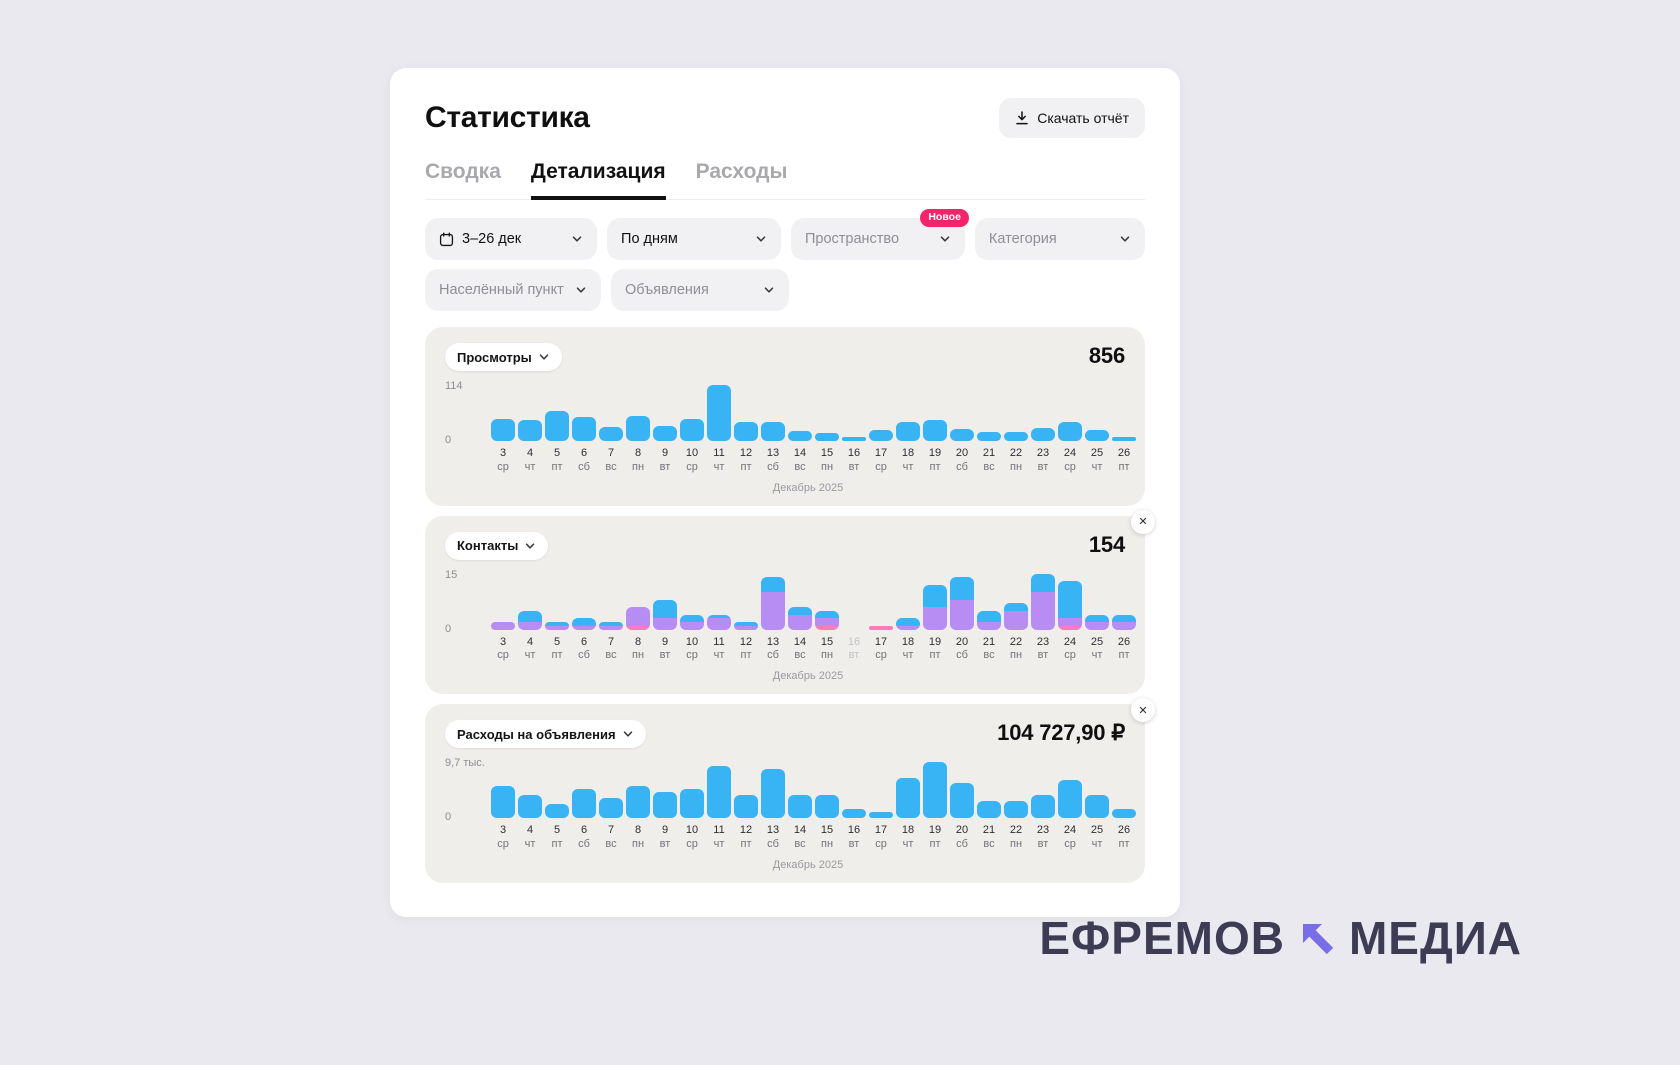 Image resolution: width=1680 pixels, height=1065 pixels. Describe the element at coordinates (700, 290) in the screenshot. I see `filter-listings: Объявления` at that location.